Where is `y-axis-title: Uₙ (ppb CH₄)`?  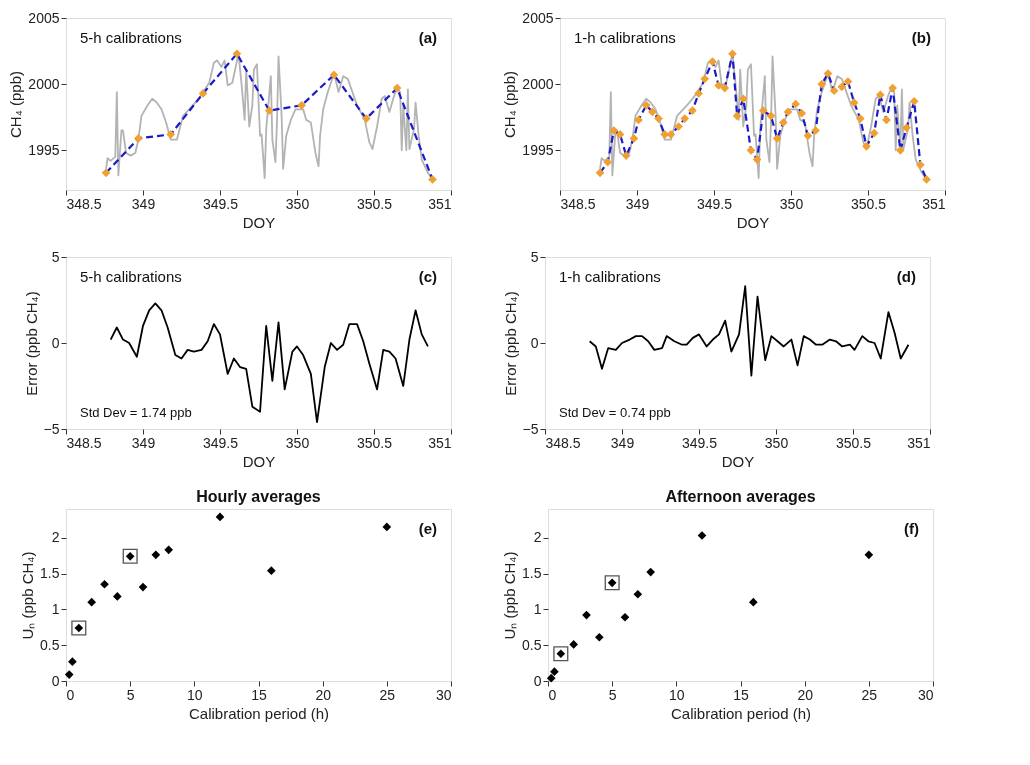 y-axis-title: Uₙ (ppb CH₄) is located at coordinates (28, 595).